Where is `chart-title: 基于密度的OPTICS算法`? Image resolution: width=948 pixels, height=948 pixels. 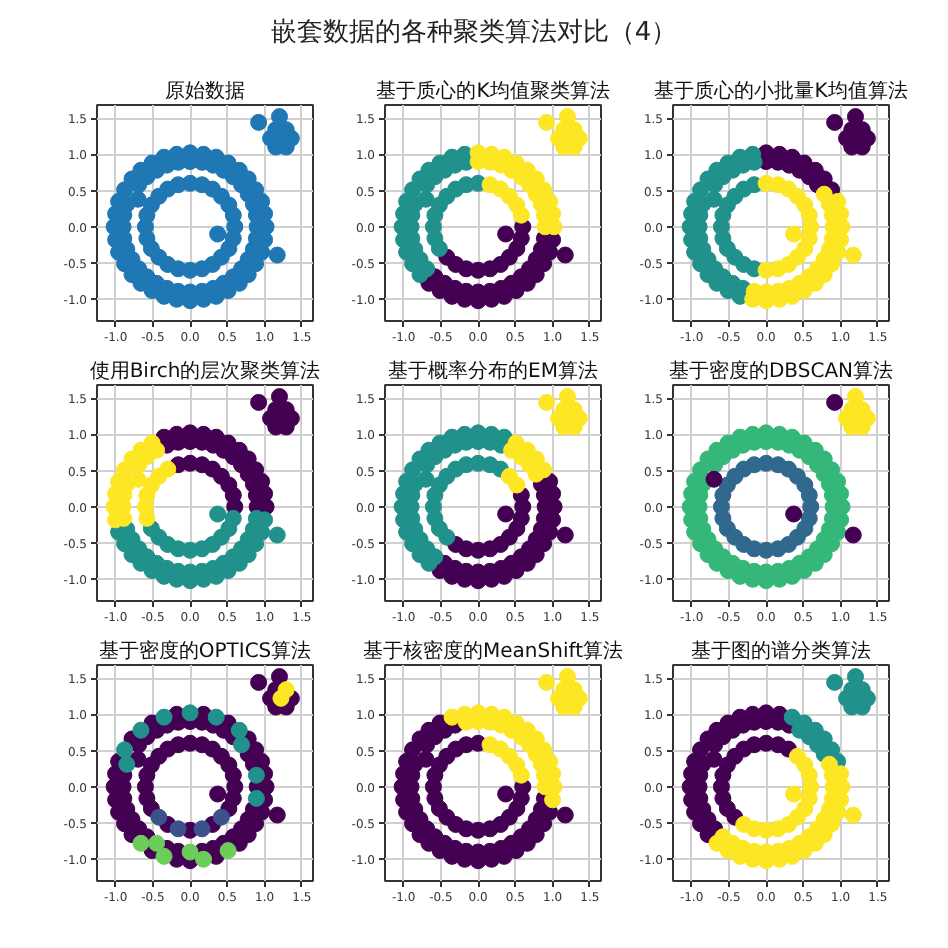
chart-title: 基于密度的OPTICS算法 is located at coordinates (205, 651).